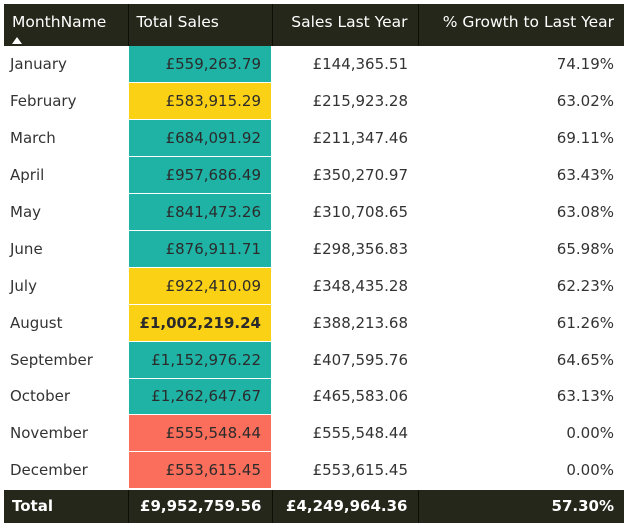 The width and height of the screenshot is (635, 526). Describe the element at coordinates (66, 470) in the screenshot. I see `month-cell: December` at that location.